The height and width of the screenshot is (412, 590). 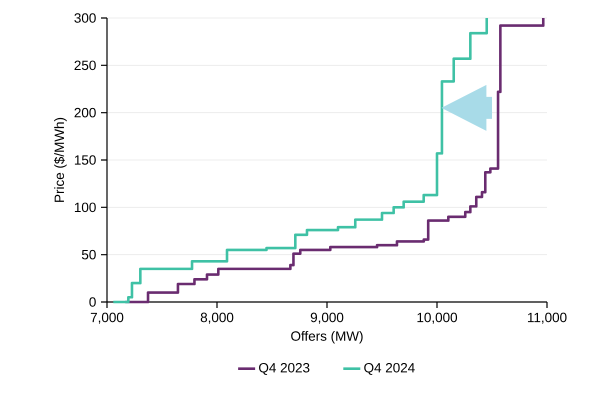 What do you see at coordinates (437, 318) in the screenshot?
I see `x-tick-label: 10,000` at bounding box center [437, 318].